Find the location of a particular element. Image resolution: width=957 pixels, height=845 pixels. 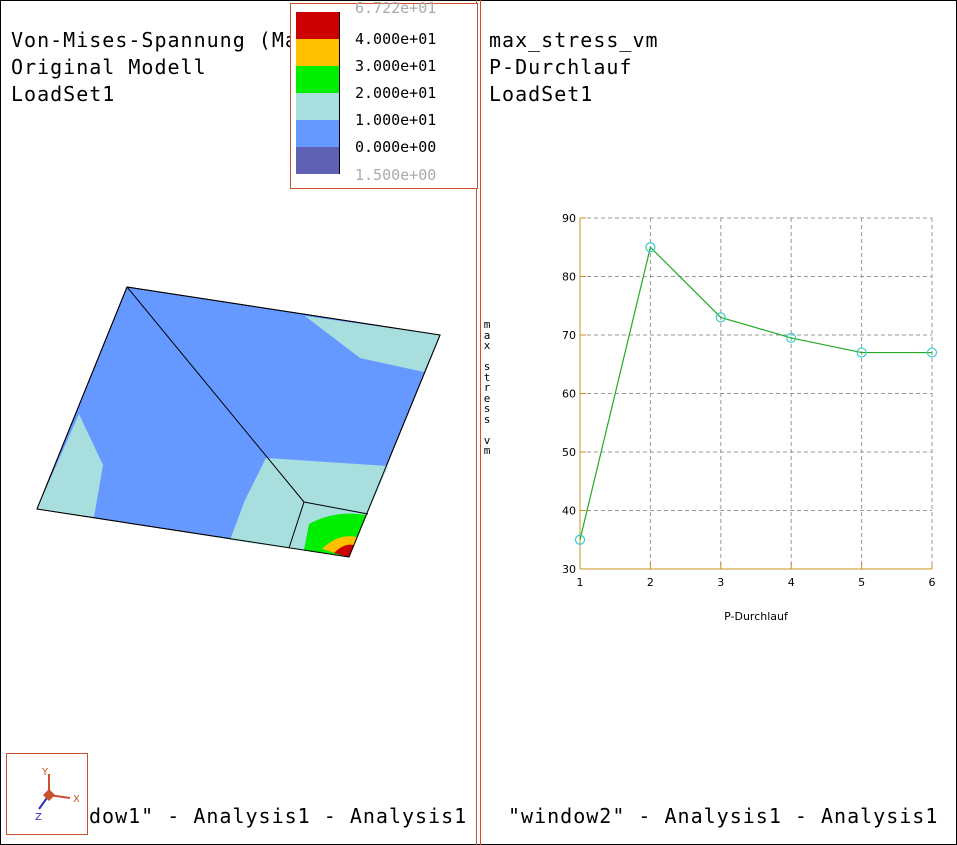

window-divider-right is located at coordinates (480, 422).